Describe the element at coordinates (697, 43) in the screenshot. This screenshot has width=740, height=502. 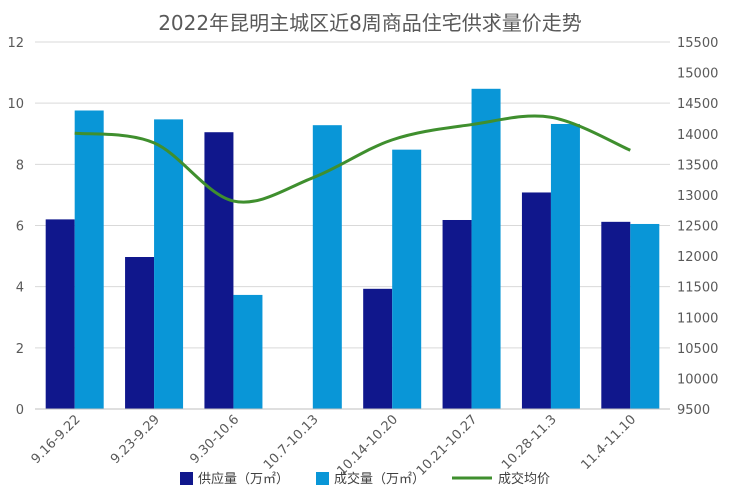
I see `y-right-tick-label: 15500` at that location.